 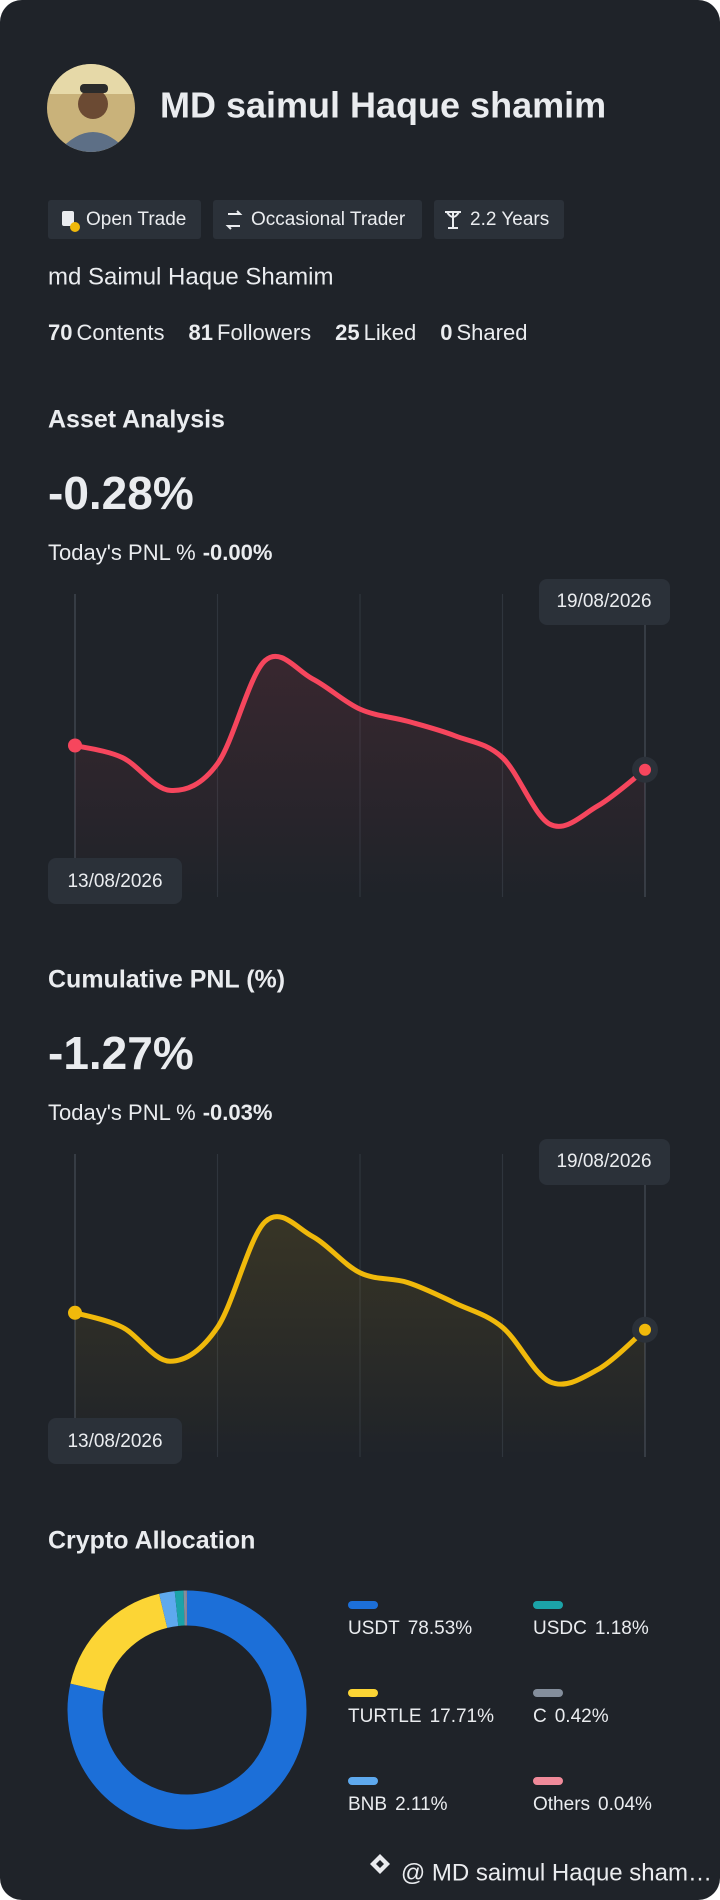 I want to click on stat-count: 25, so click(x=347, y=332).